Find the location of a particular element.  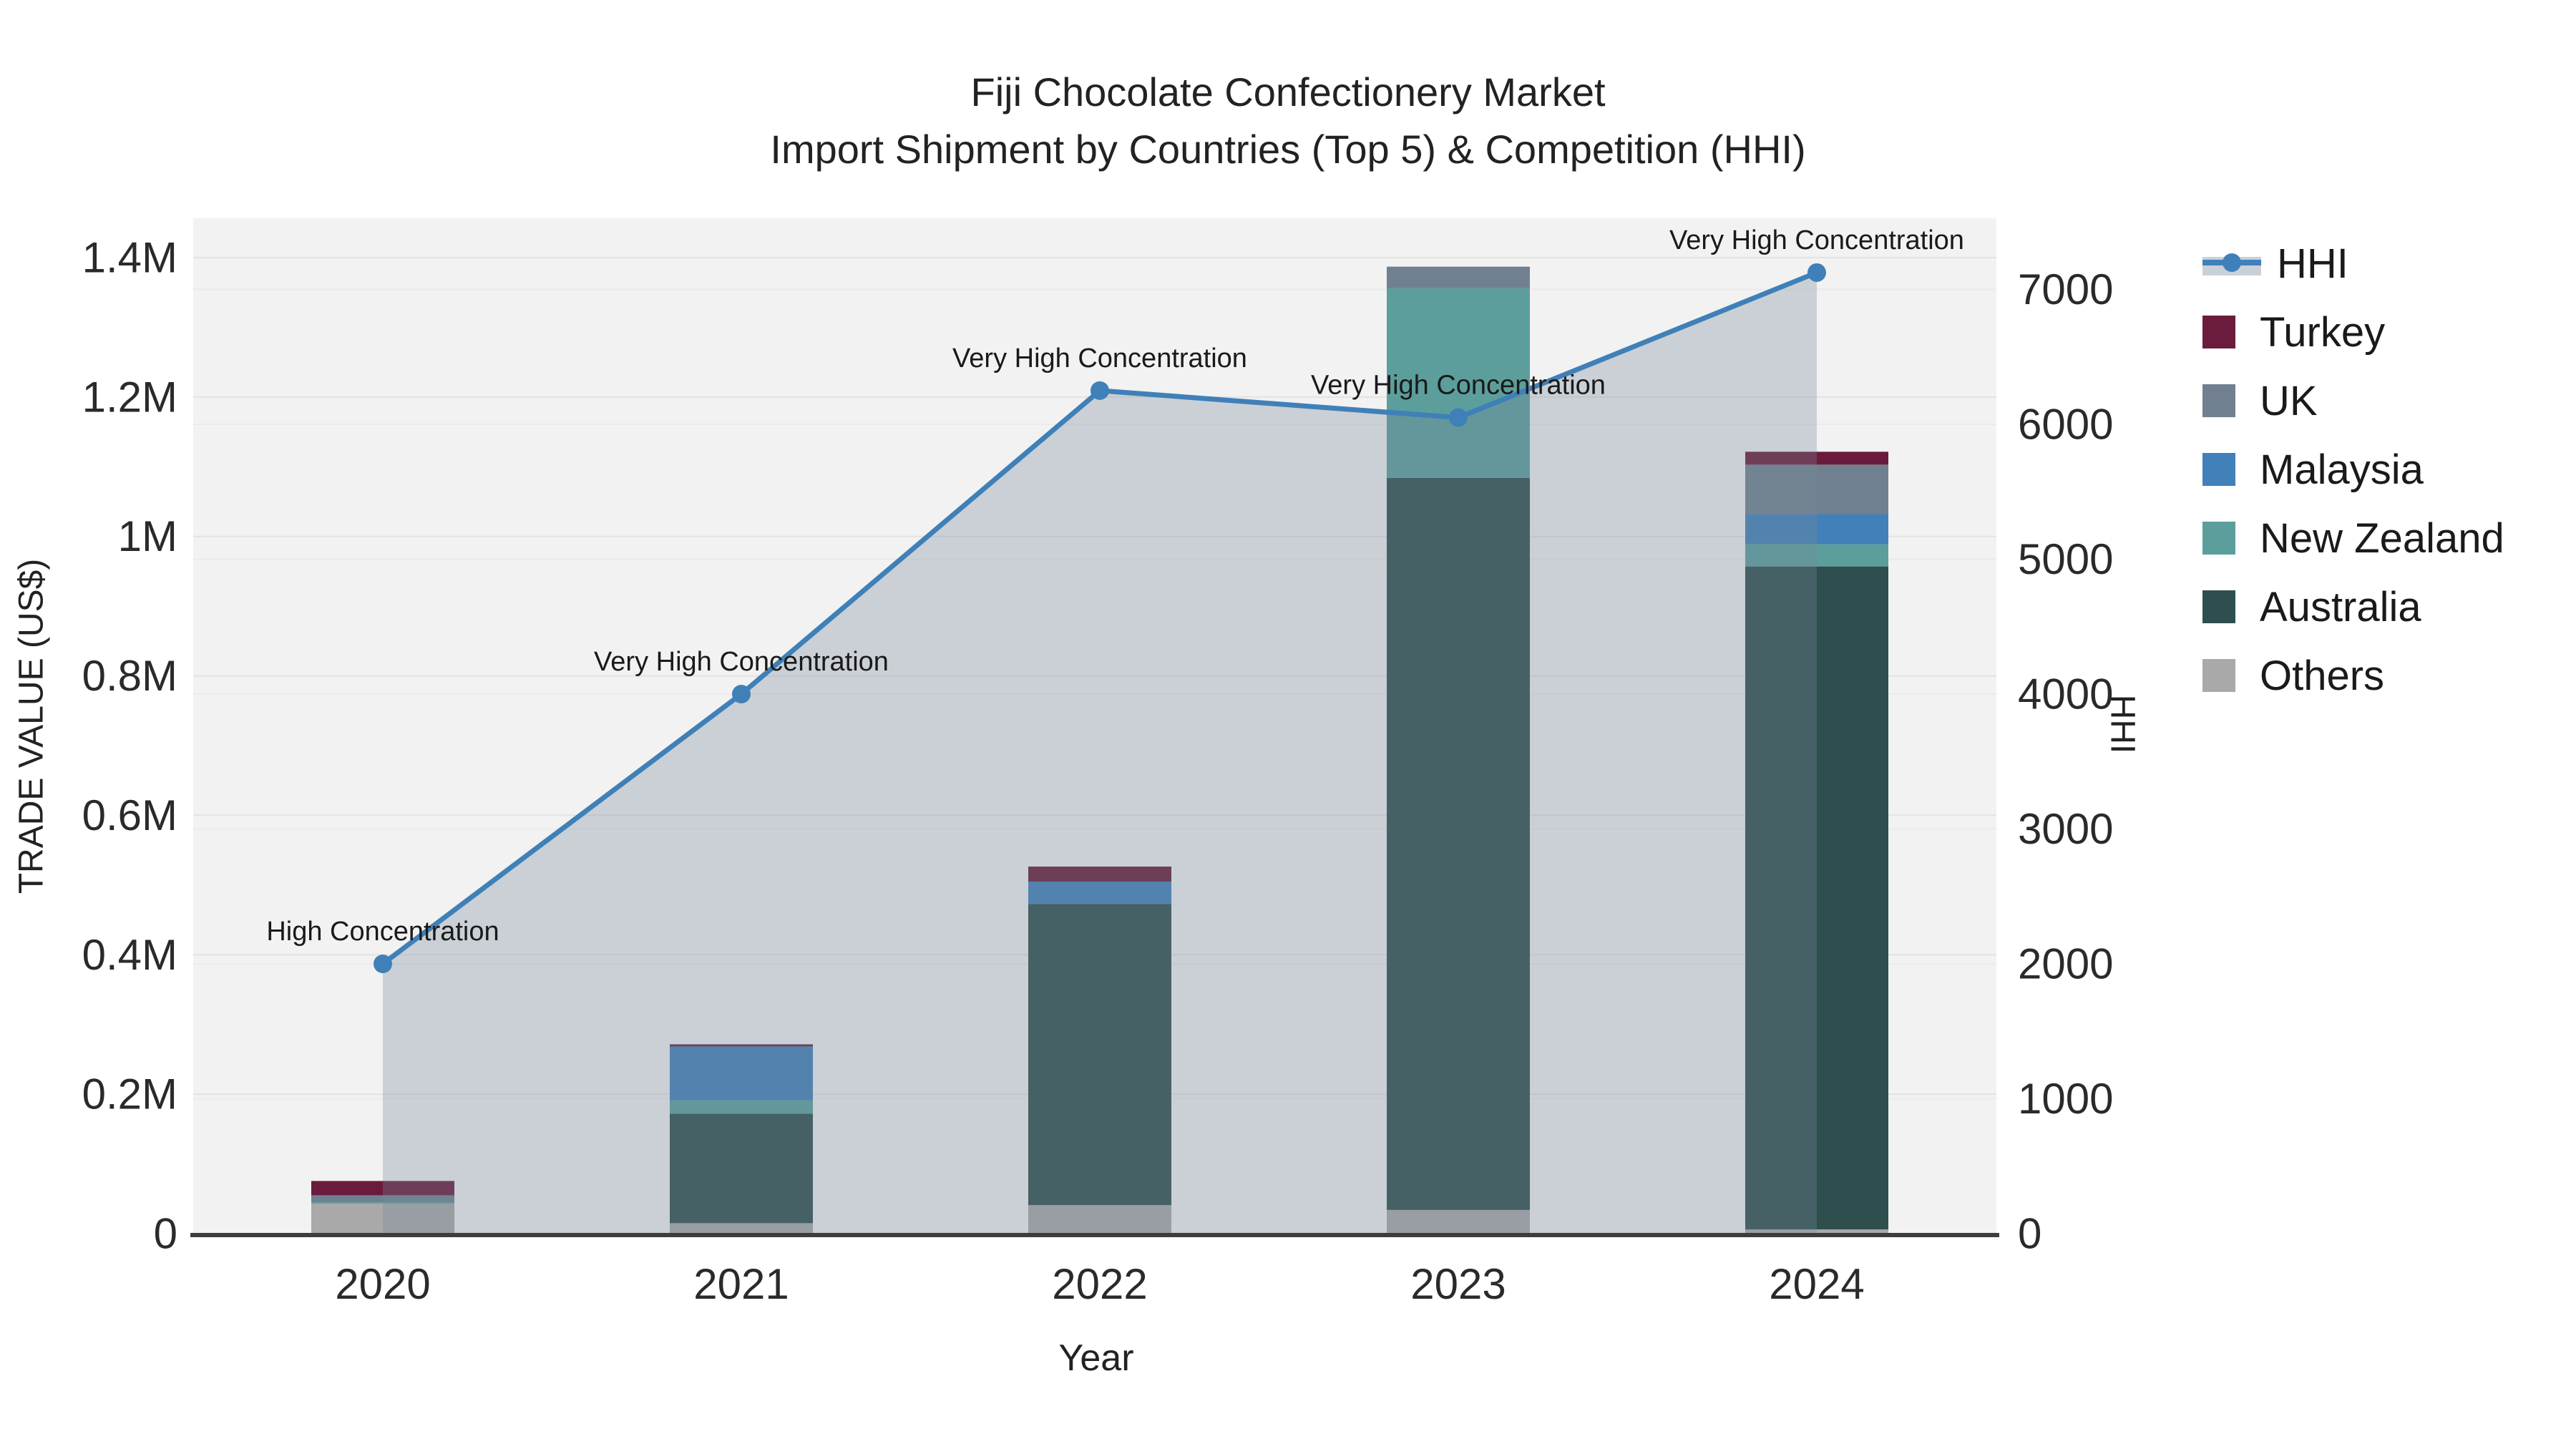

legend-item-malaysia: Malaysia is located at coordinates (2353, 469).